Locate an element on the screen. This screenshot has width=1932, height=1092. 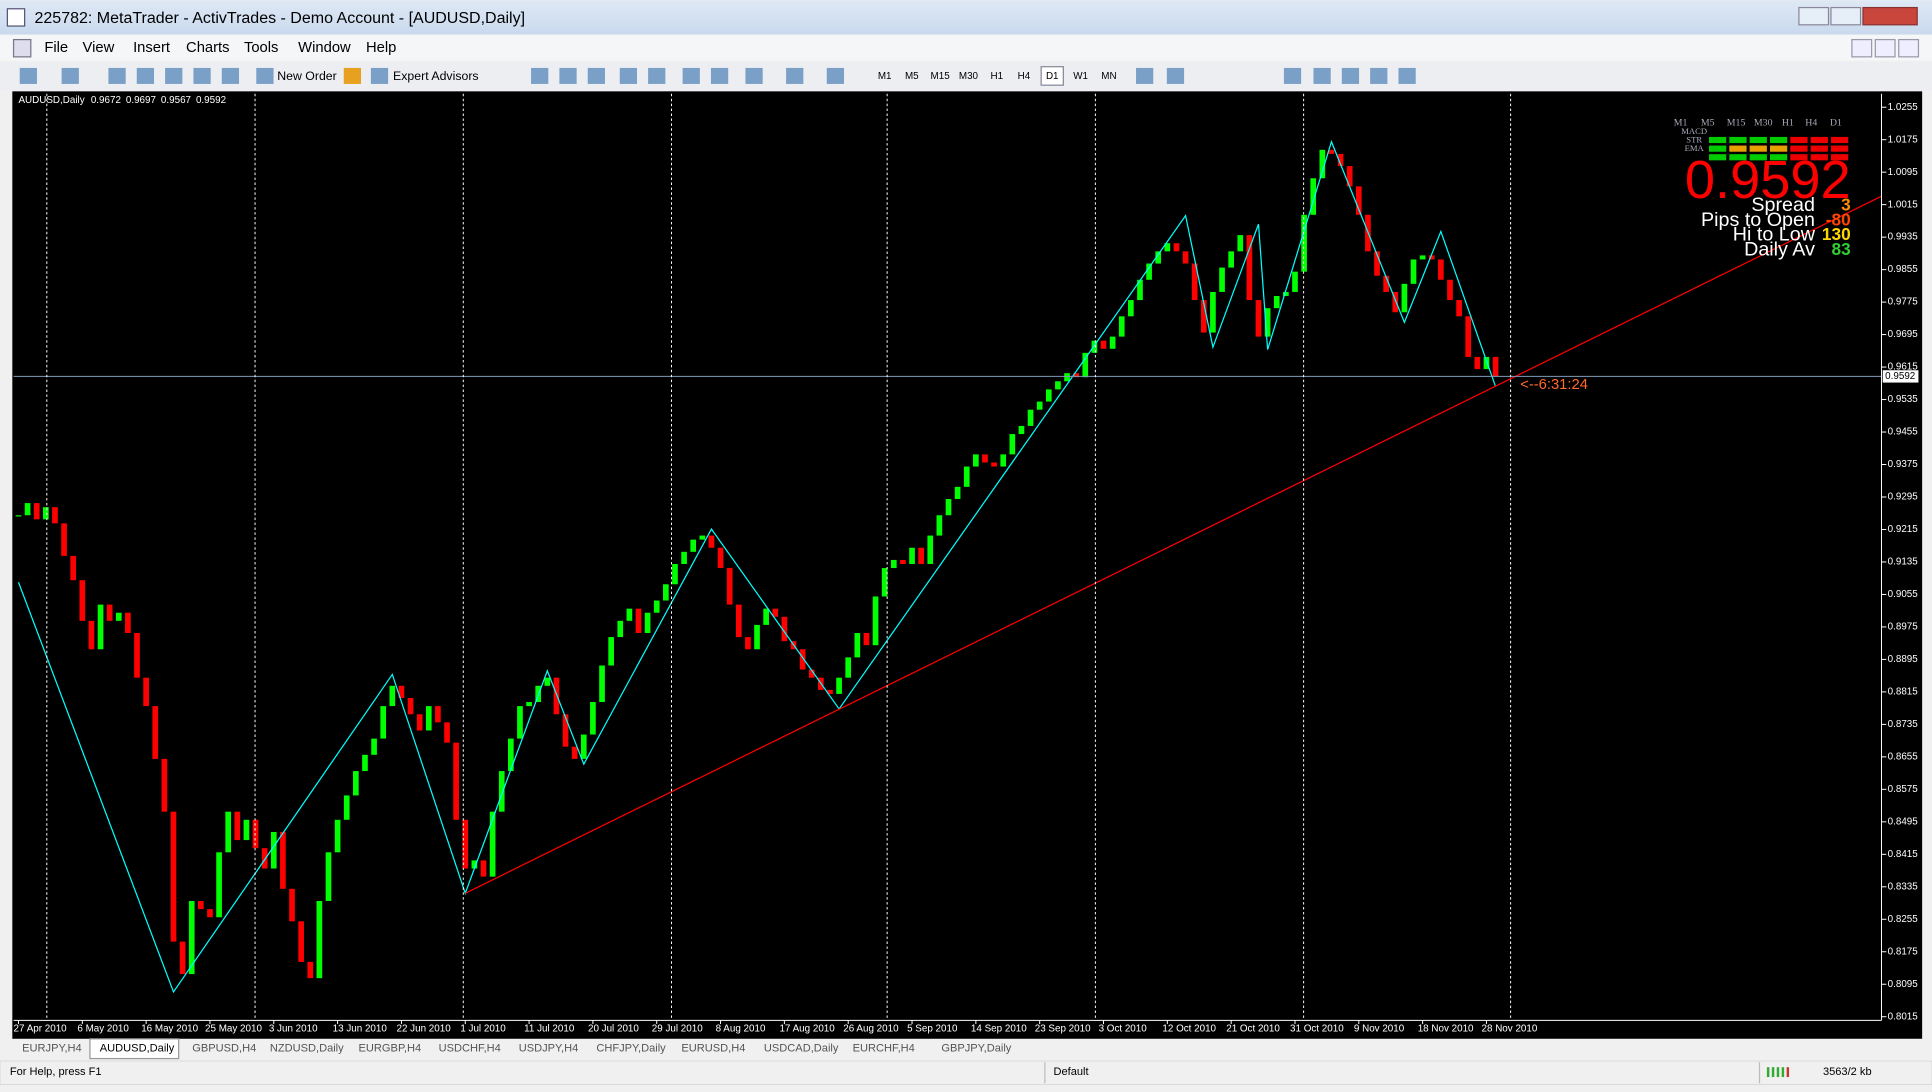
x-tick-label: 8 Aug 2010 is located at coordinates (741, 1029).